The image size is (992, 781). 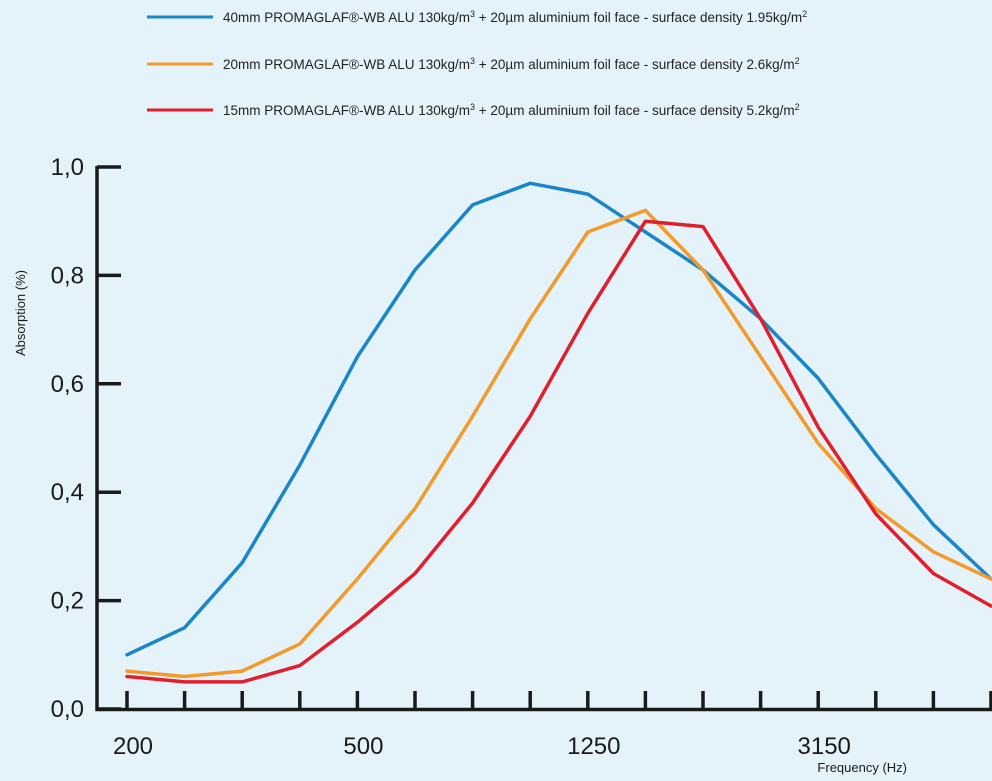 I want to click on y-tick-label: 0,2, so click(x=67, y=601).